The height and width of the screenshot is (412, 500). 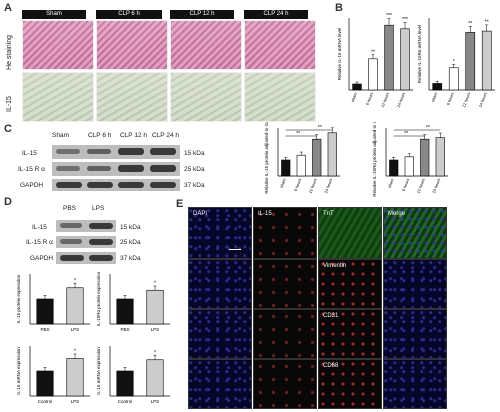 I want to click on row-label-il15: IL-15, so click(x=9, y=104).